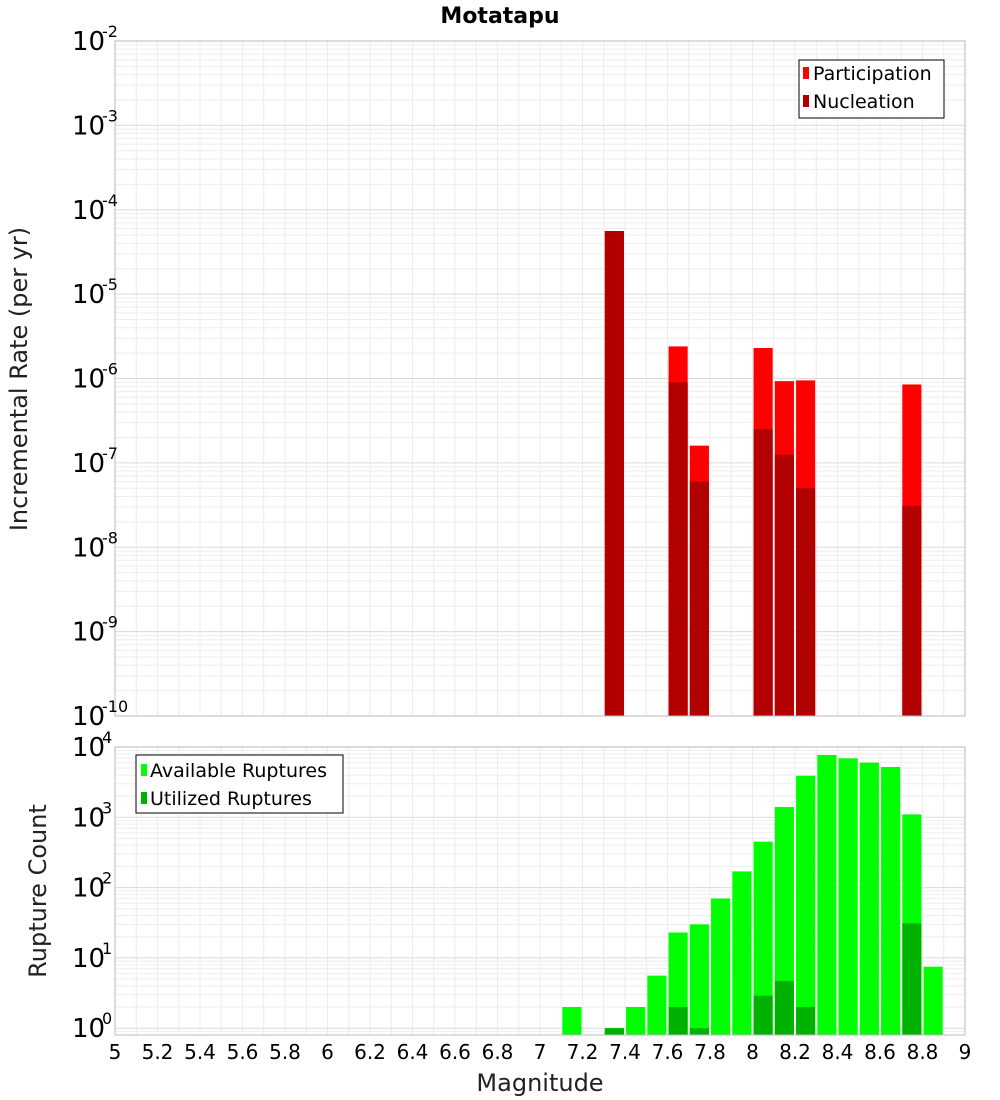 This screenshot has height=1100, width=1000. I want to click on x-tick-label: 6.4, so click(413, 1052).